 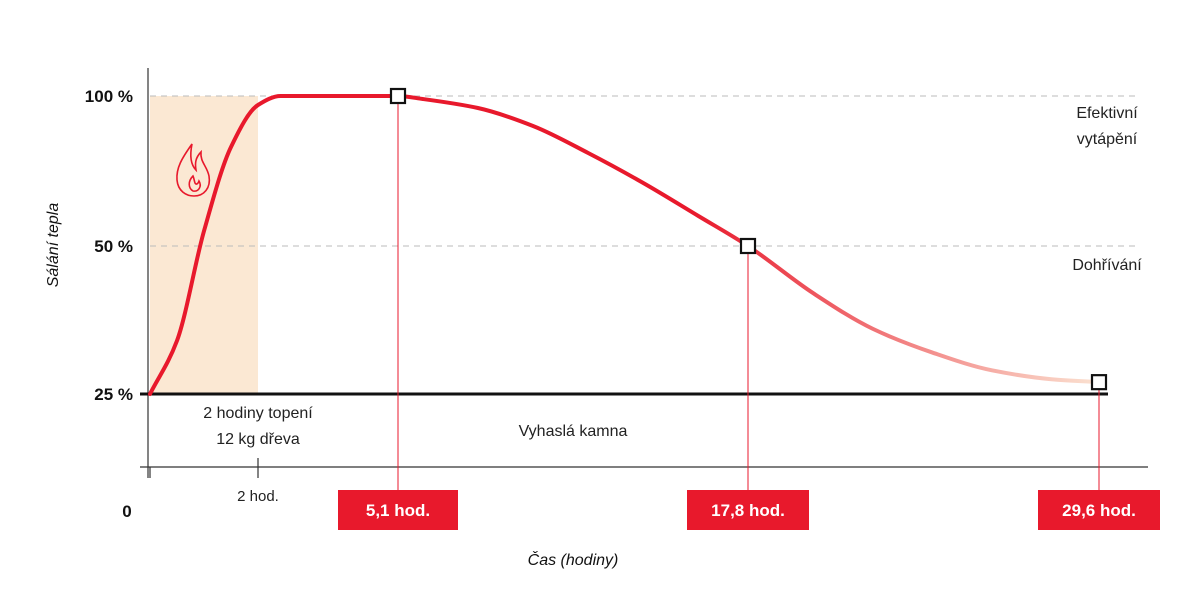 What do you see at coordinates (193, 170) in the screenshot?
I see `flame-icon` at bounding box center [193, 170].